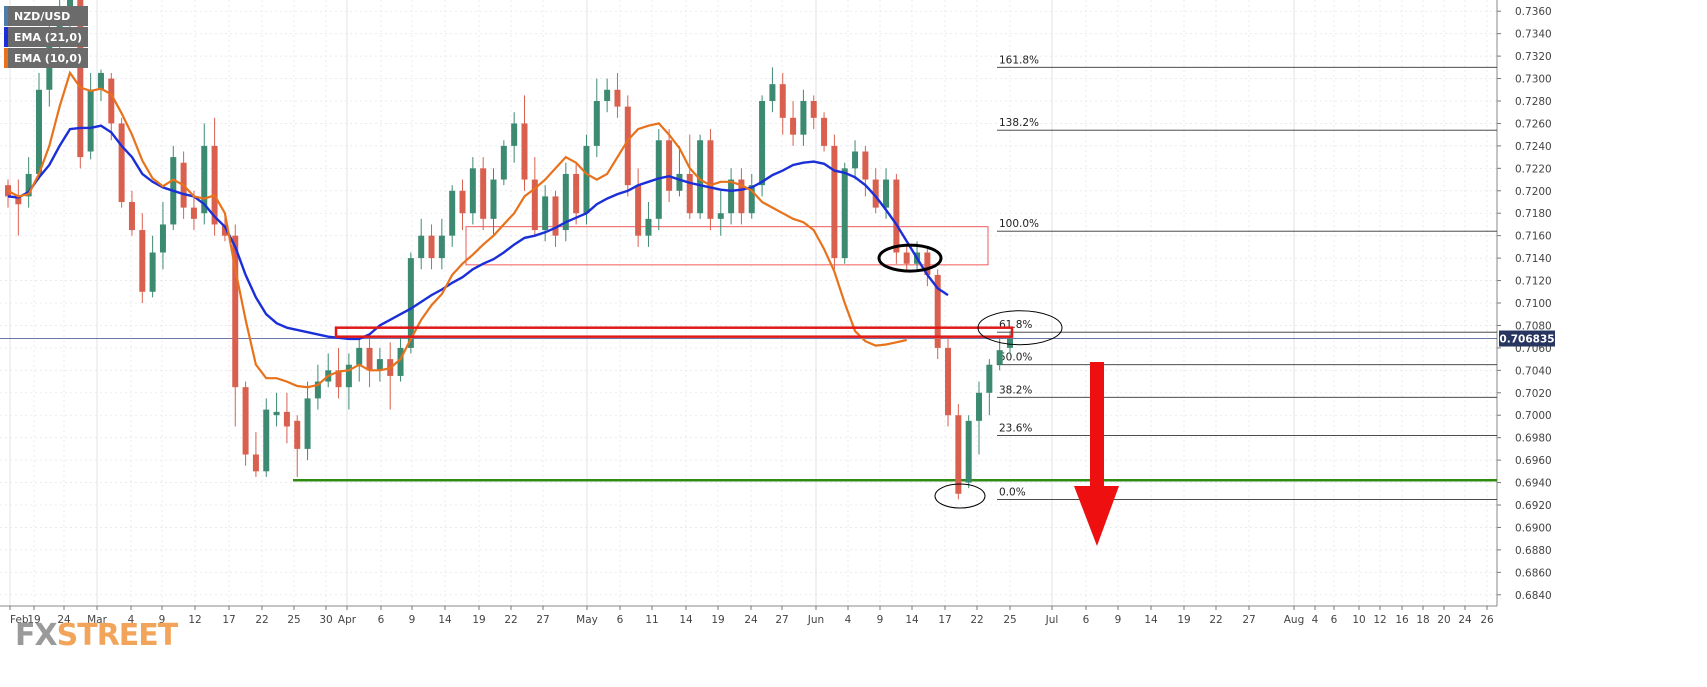  I want to click on legend-item-symbol: NZD/USD, so click(46, 16).